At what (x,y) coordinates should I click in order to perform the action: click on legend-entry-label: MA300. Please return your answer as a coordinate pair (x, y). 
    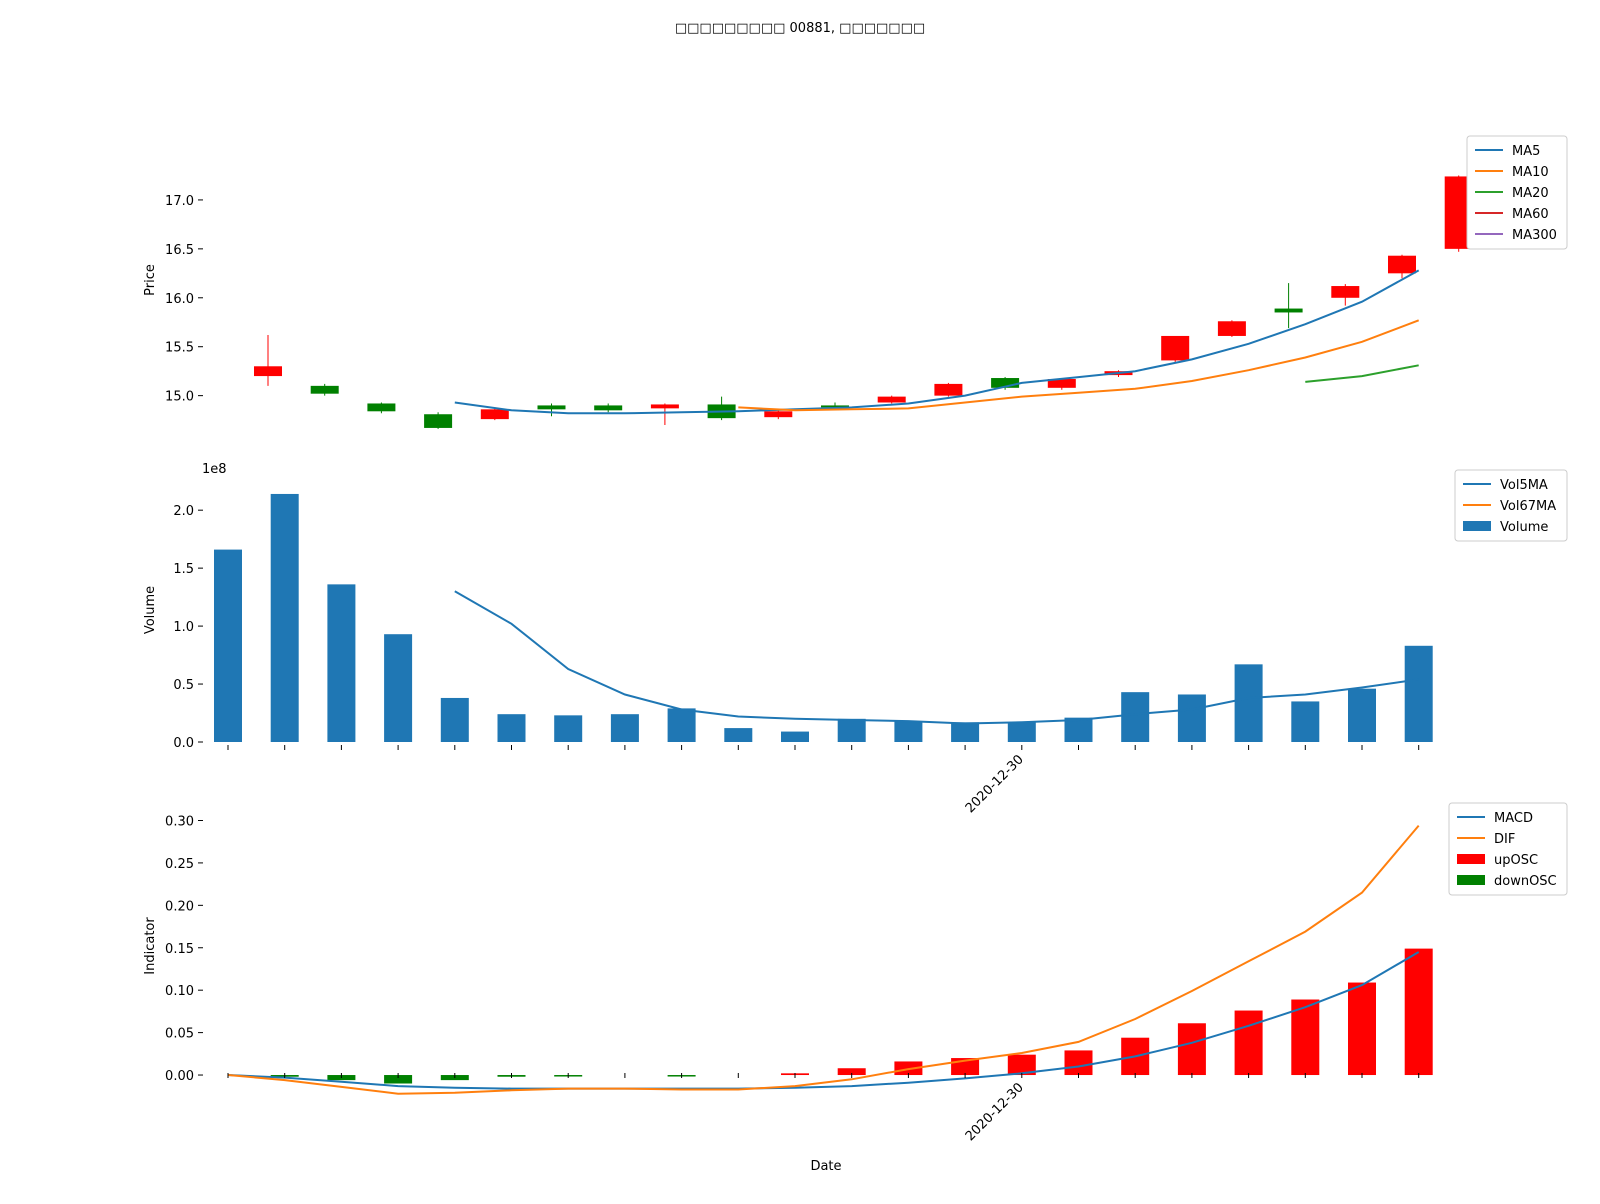
    Looking at the image, I should click on (1534, 235).